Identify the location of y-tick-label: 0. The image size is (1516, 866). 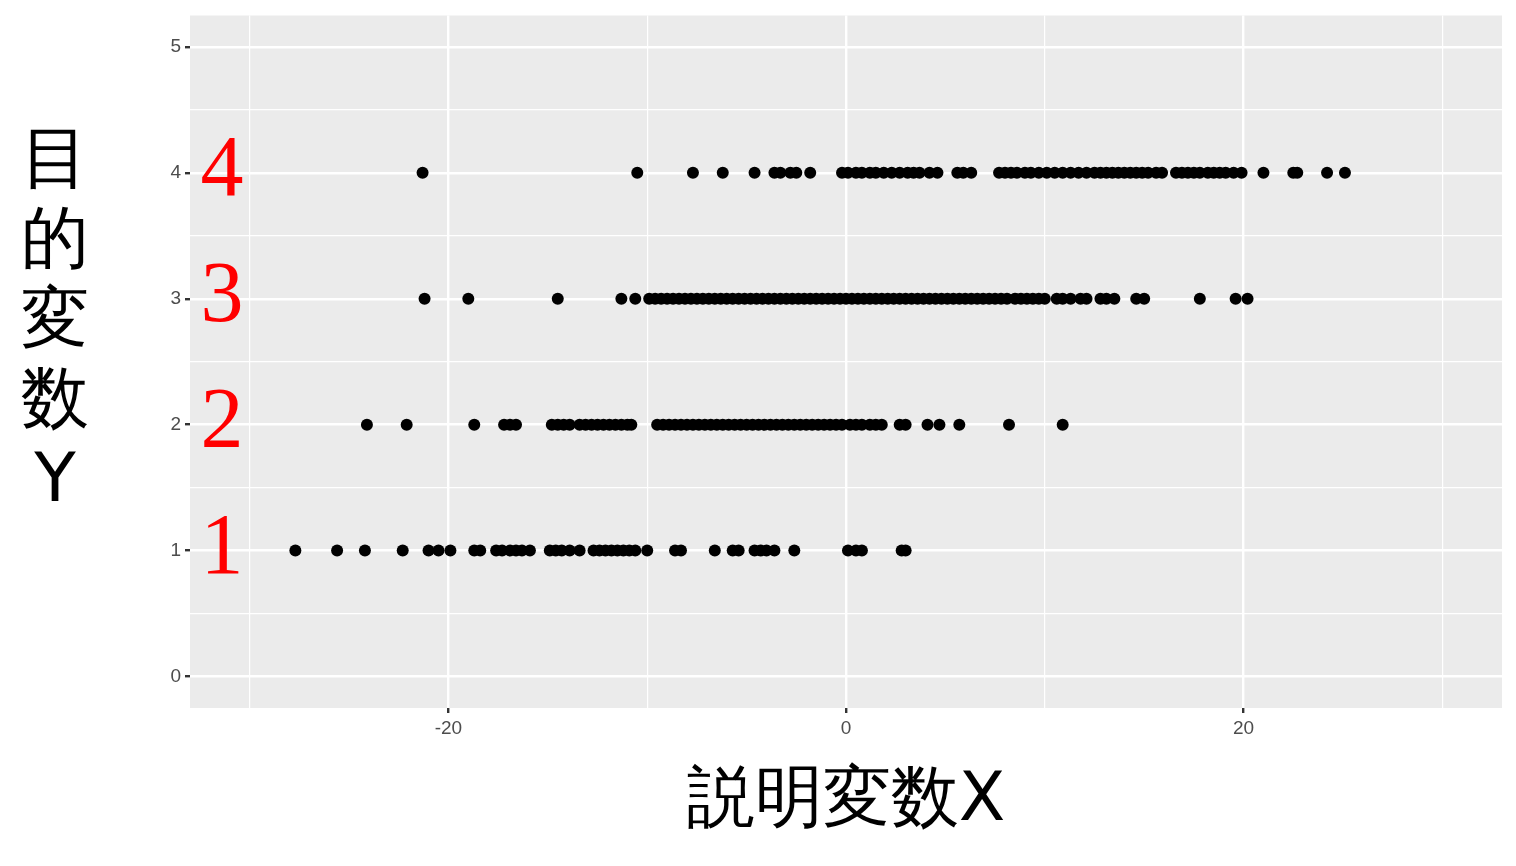
(175, 675).